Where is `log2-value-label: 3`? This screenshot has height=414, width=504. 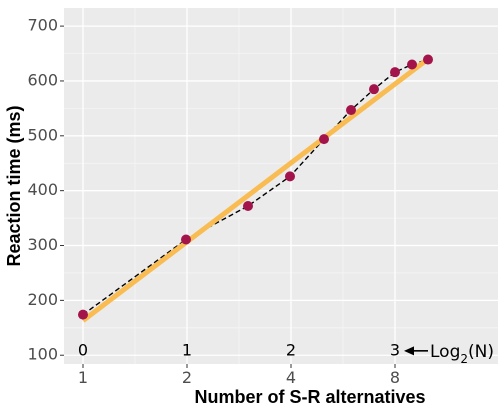
log2-value-label: 3 is located at coordinates (395, 349).